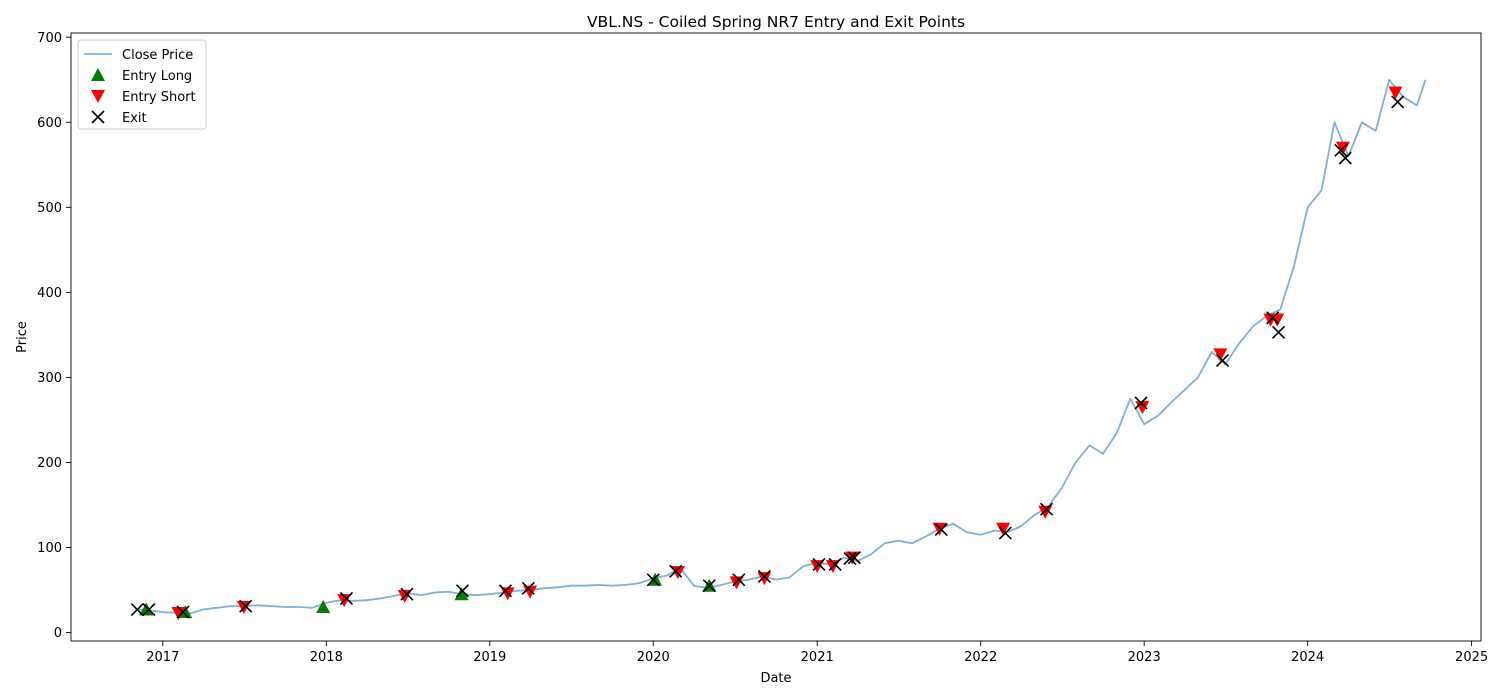 The height and width of the screenshot is (700, 1500). What do you see at coordinates (49, 378) in the screenshot?
I see `y-tick-label: 300` at bounding box center [49, 378].